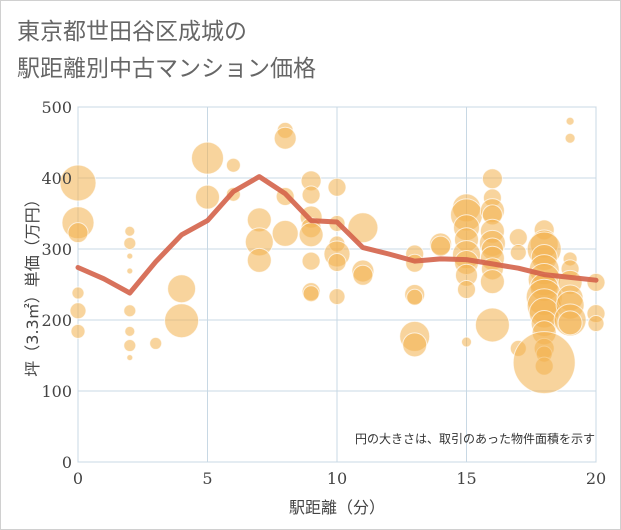  What do you see at coordinates (475, 438) in the screenshot?
I see `size-note: 円の大きさは、取引のあった物件面積を示す` at bounding box center [475, 438].